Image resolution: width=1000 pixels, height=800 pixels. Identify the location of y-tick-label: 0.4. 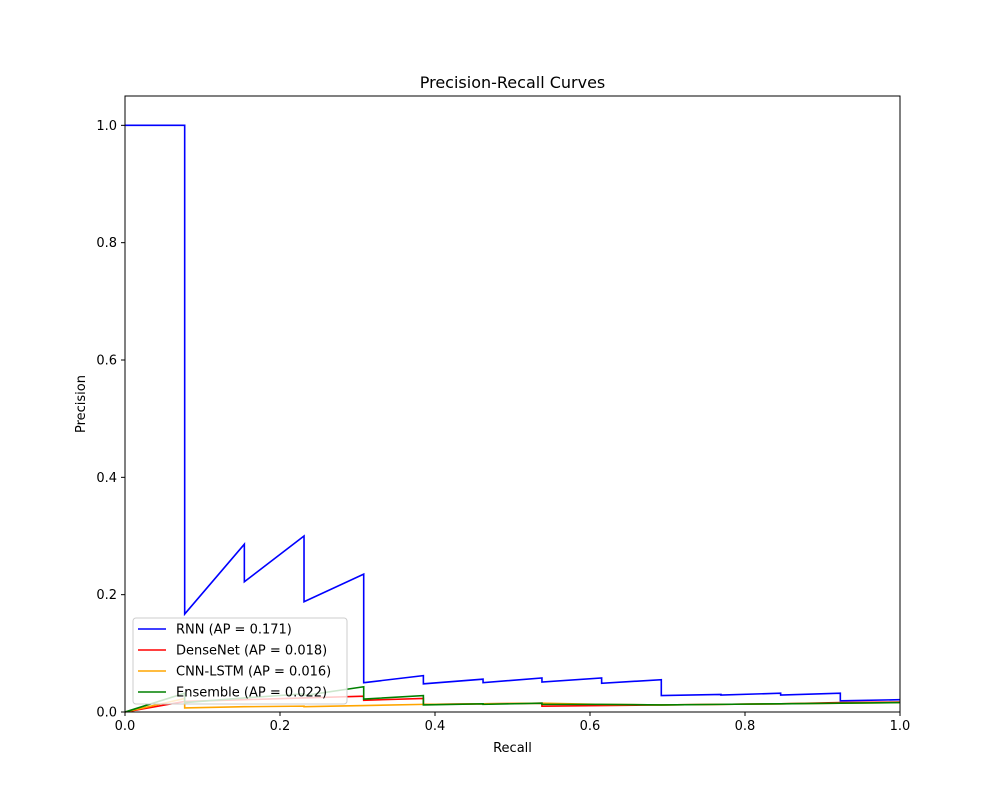
(106, 478).